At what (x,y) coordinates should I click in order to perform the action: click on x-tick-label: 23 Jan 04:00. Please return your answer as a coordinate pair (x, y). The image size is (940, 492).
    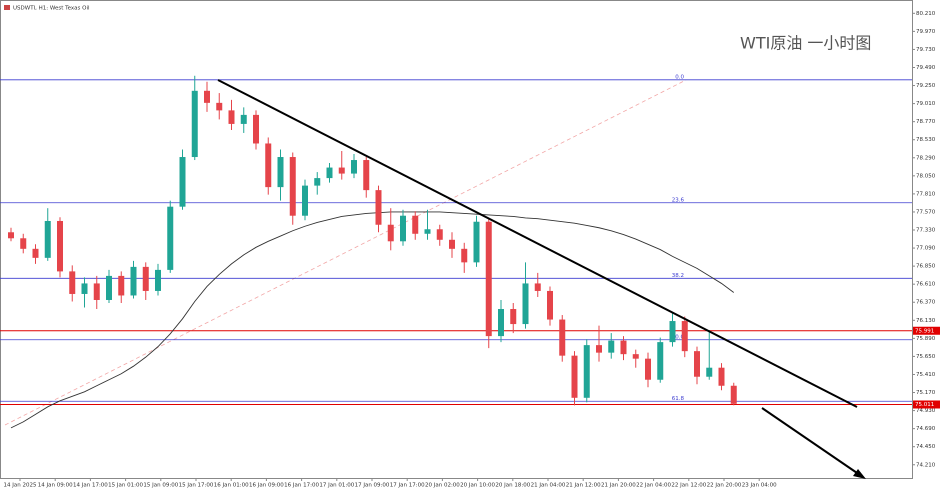
    Looking at the image, I should click on (759, 486).